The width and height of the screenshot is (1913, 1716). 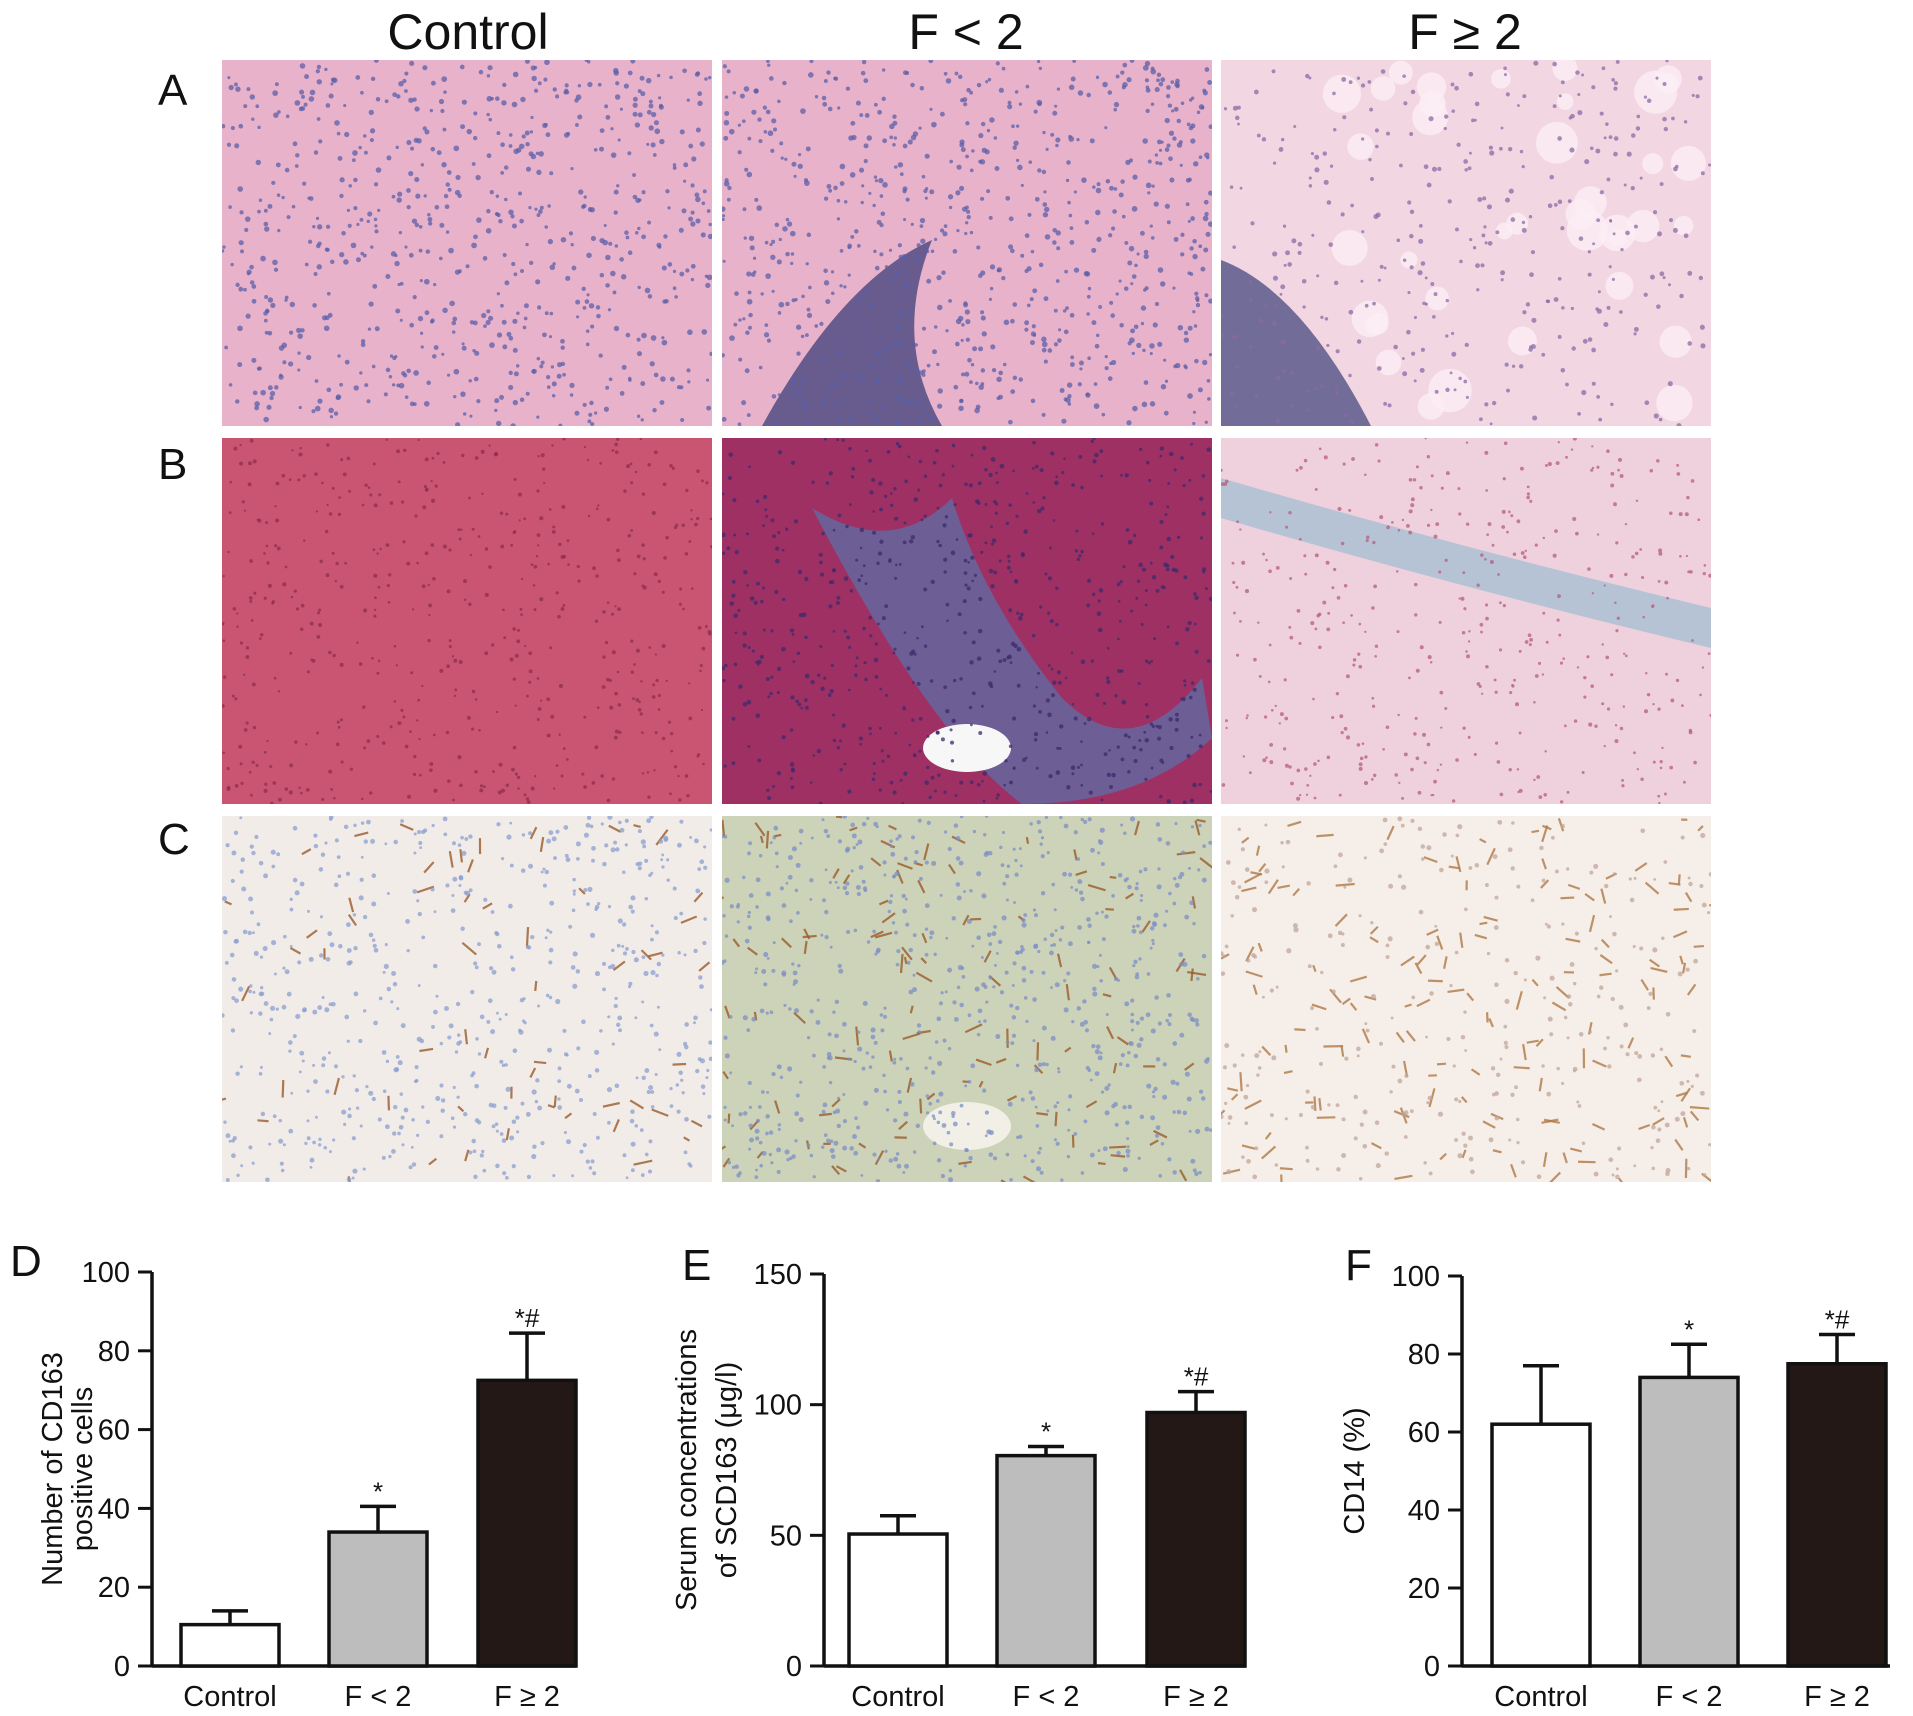 What do you see at coordinates (467, 621) in the screenshot?
I see `micrograph-b-control` at bounding box center [467, 621].